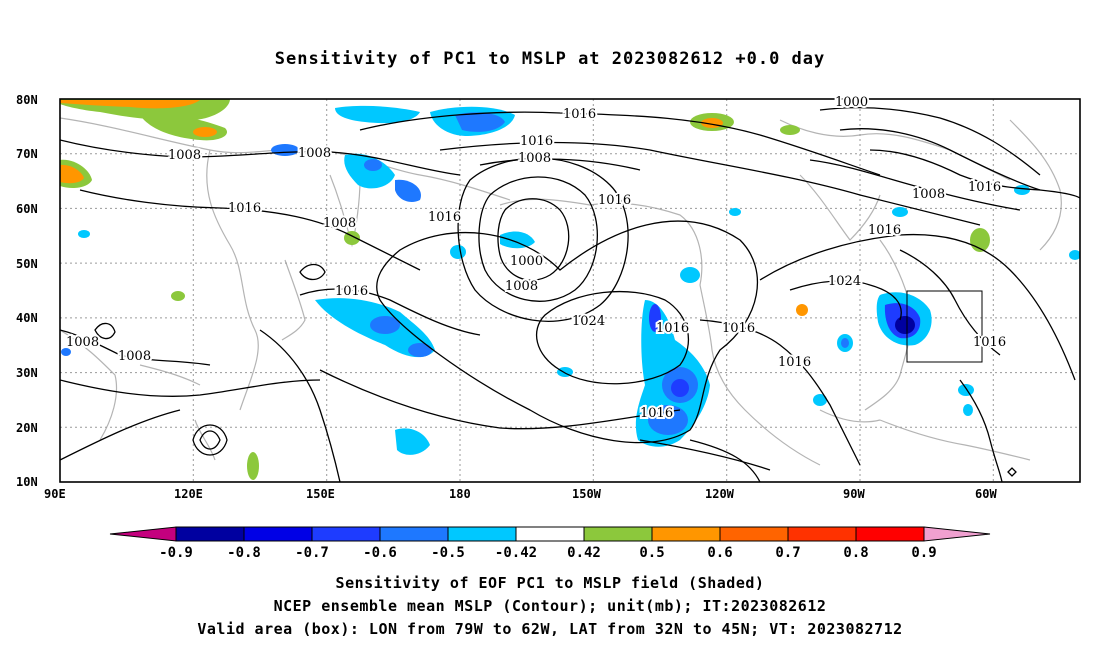 This screenshot has width=1100, height=650. I want to click on lat-label: 30N, so click(27, 373).